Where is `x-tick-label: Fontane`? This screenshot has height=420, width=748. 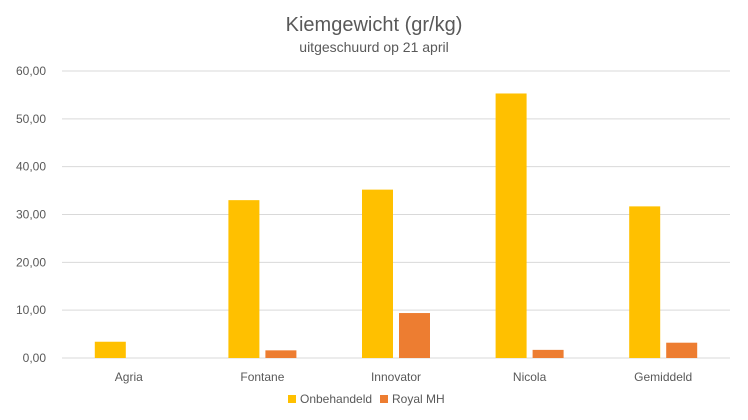 x-tick-label: Fontane is located at coordinates (262, 377).